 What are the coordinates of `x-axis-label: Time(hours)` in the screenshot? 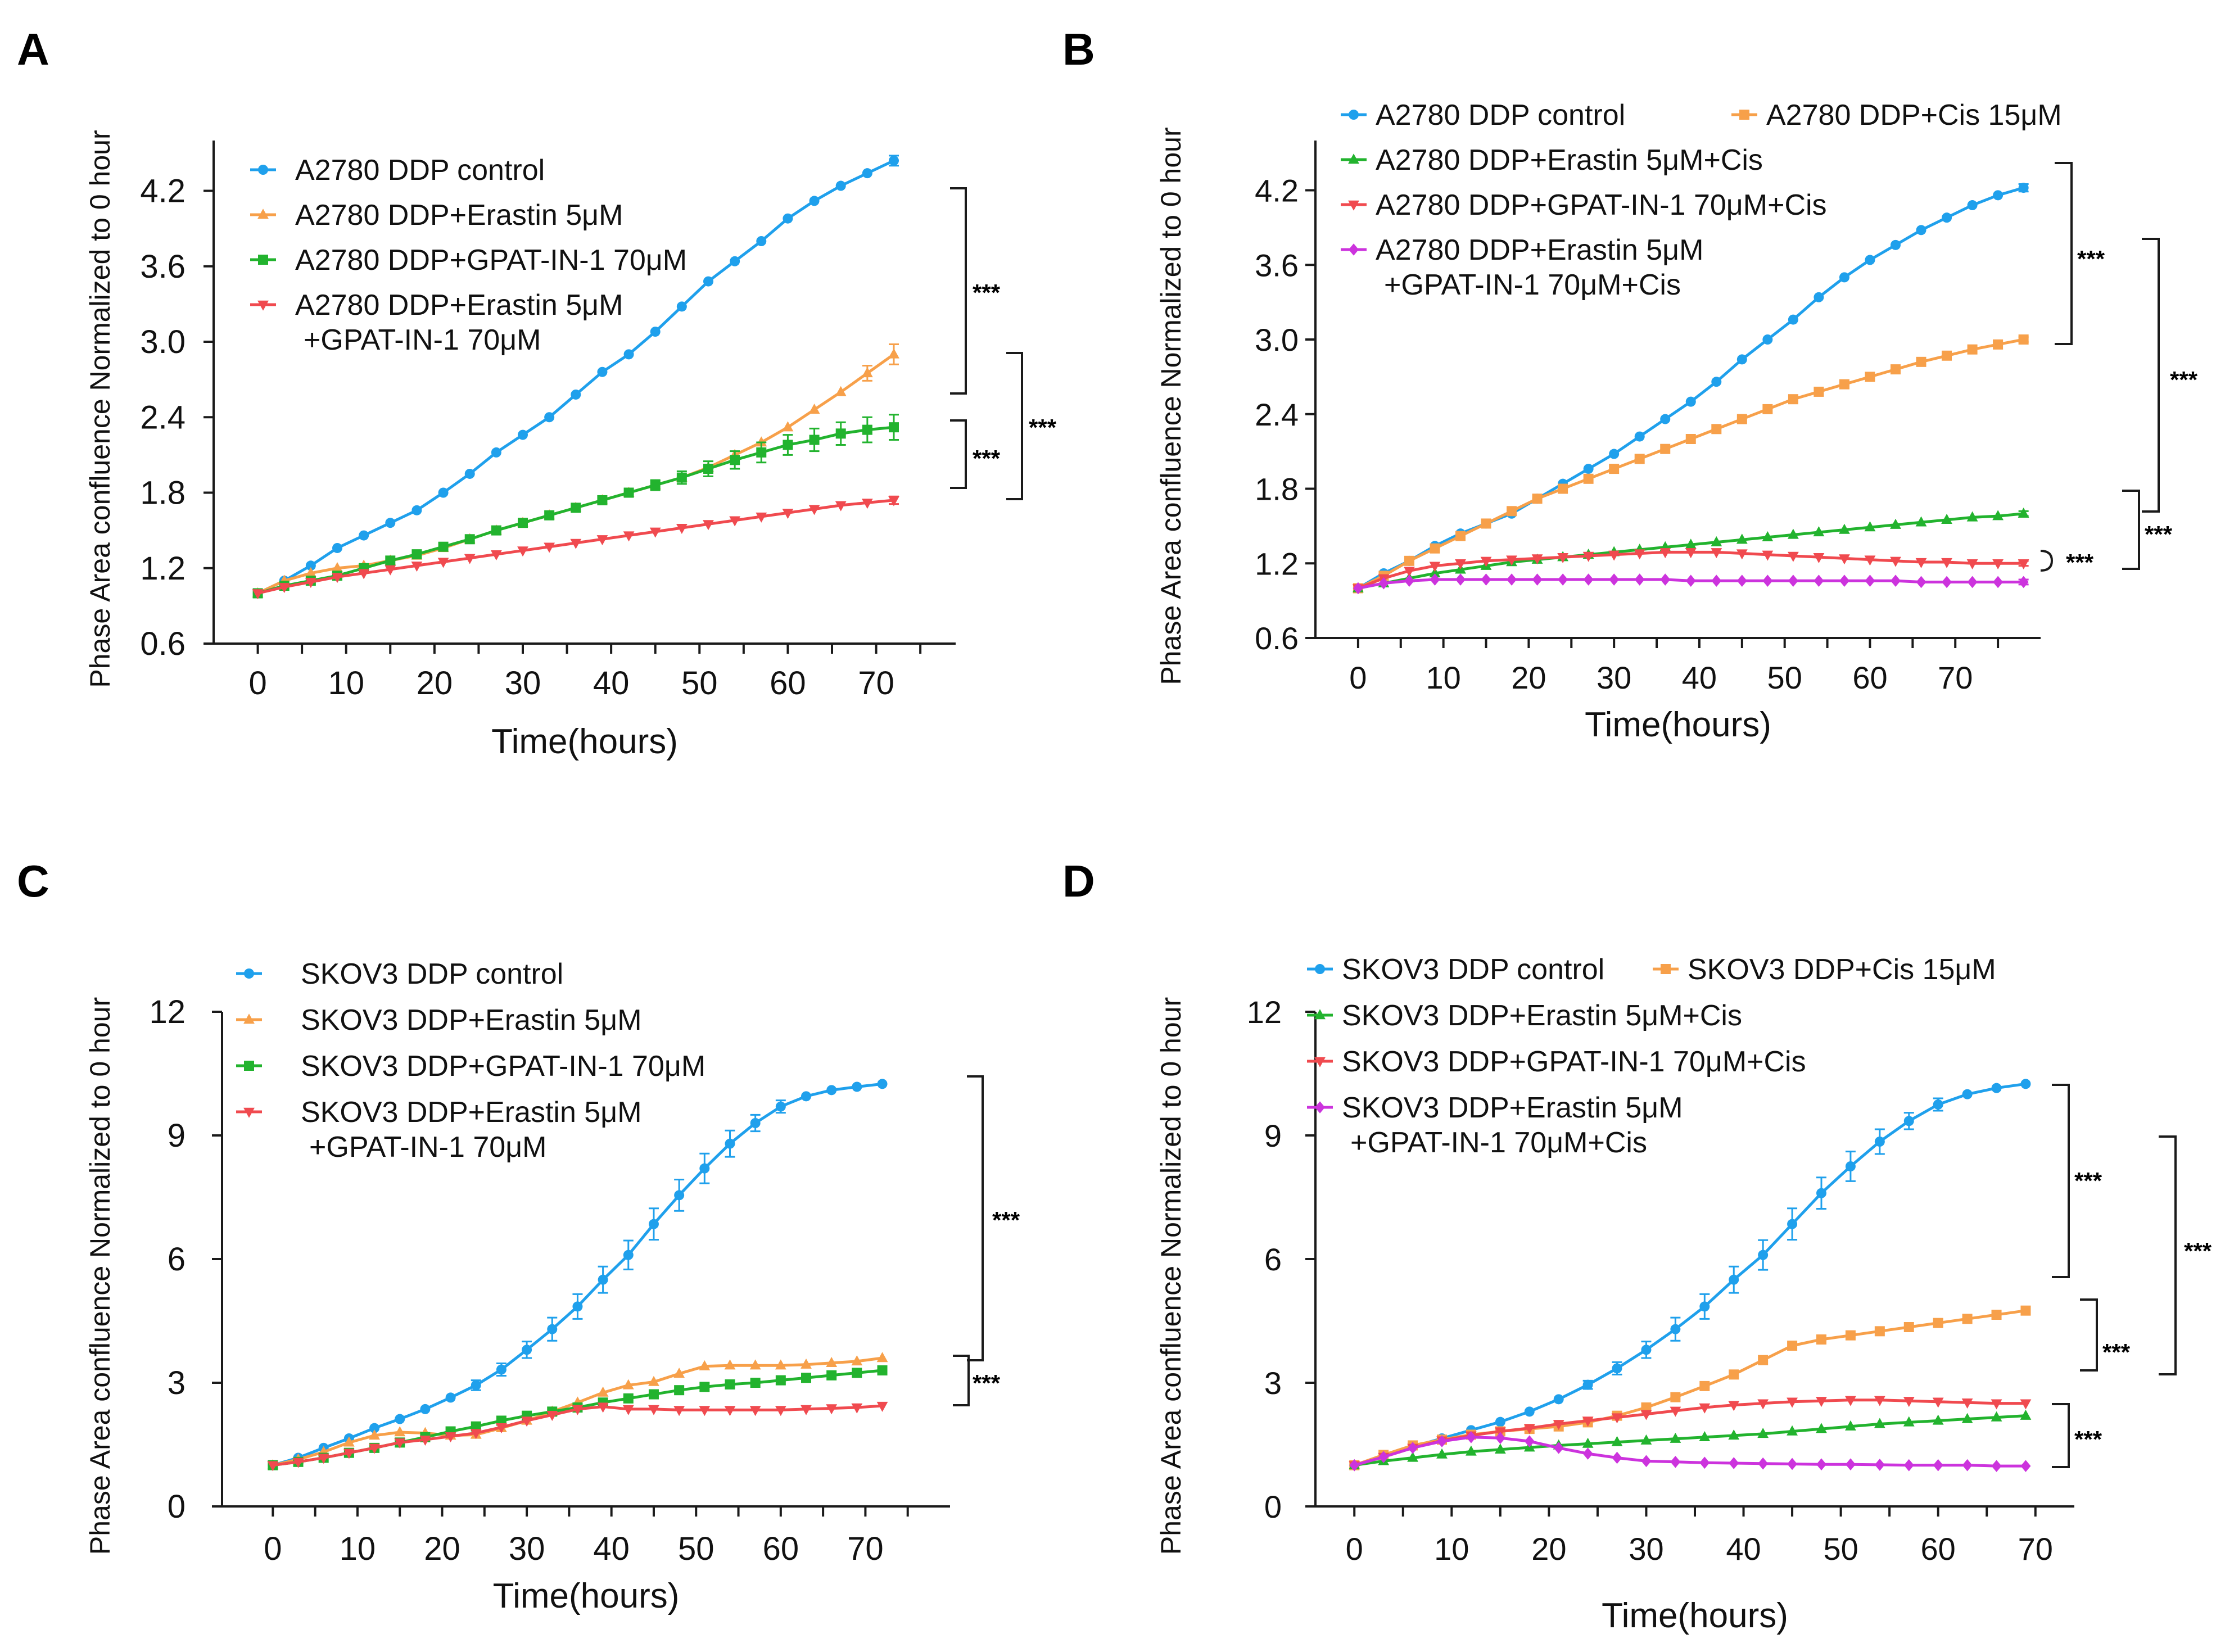 It's located at (1678, 725).